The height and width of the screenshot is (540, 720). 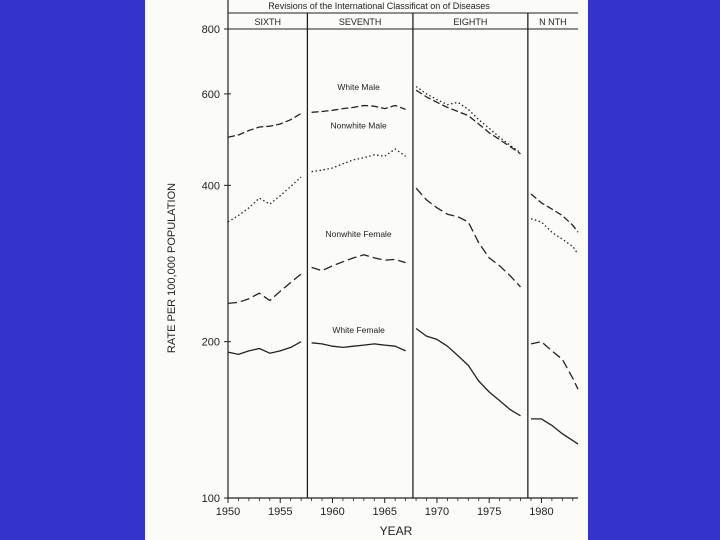 What do you see at coordinates (437, 512) in the screenshot?
I see `x-tick-label: 1970` at bounding box center [437, 512].